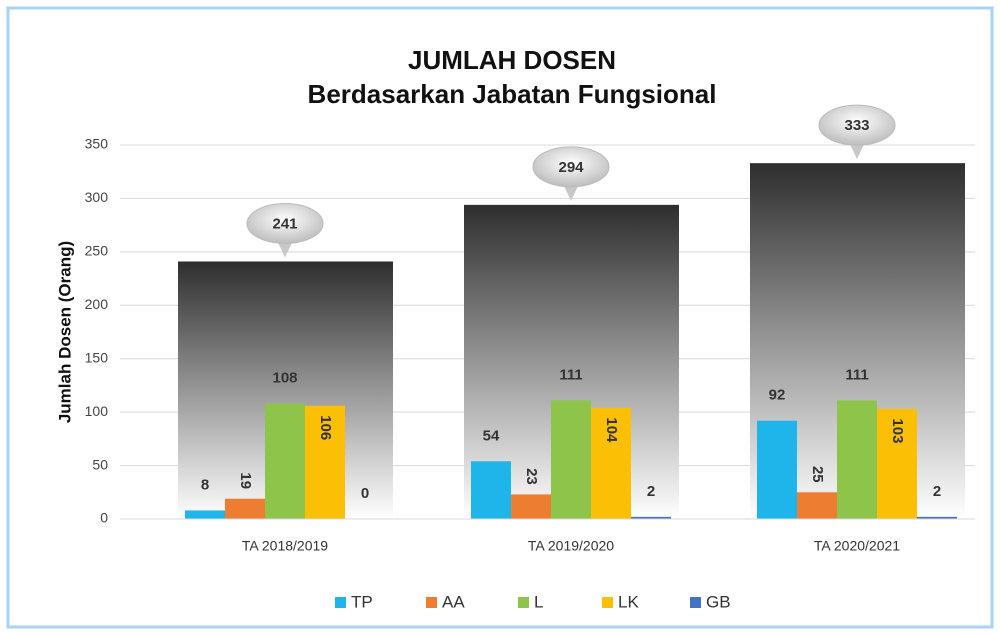 The image size is (1000, 635). What do you see at coordinates (104, 518) in the screenshot?
I see `y-tick-label: 0` at bounding box center [104, 518].